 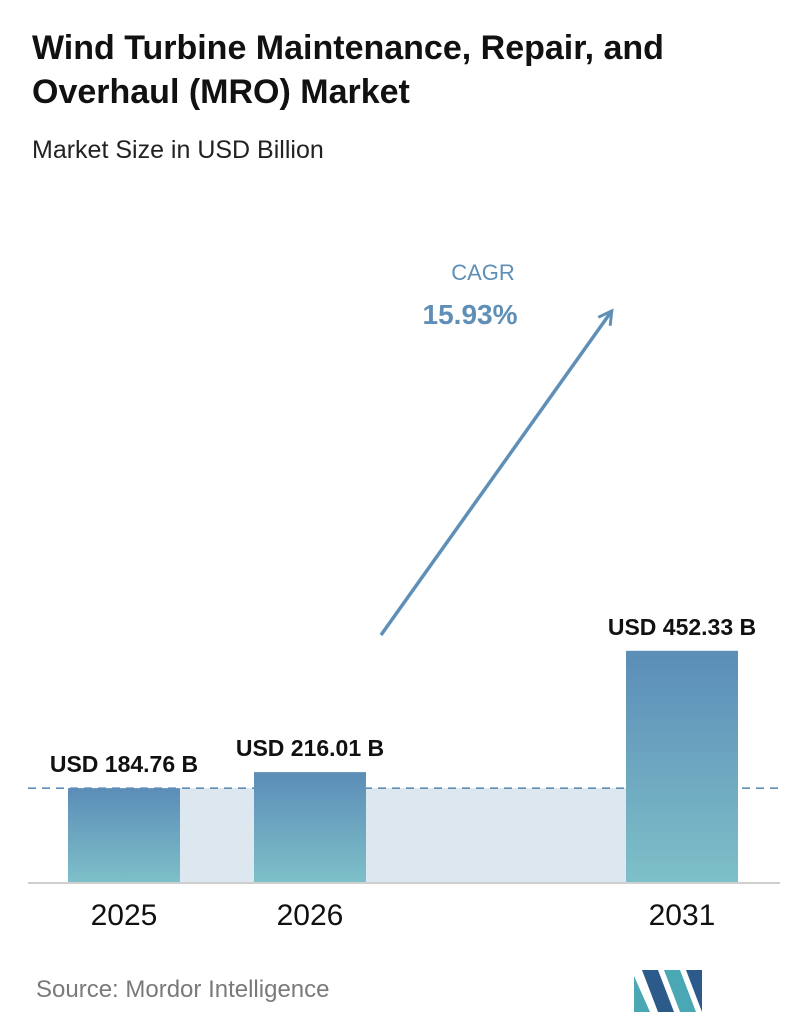 What do you see at coordinates (310, 748) in the screenshot?
I see `data-label-2026: USD 216.01 B` at bounding box center [310, 748].